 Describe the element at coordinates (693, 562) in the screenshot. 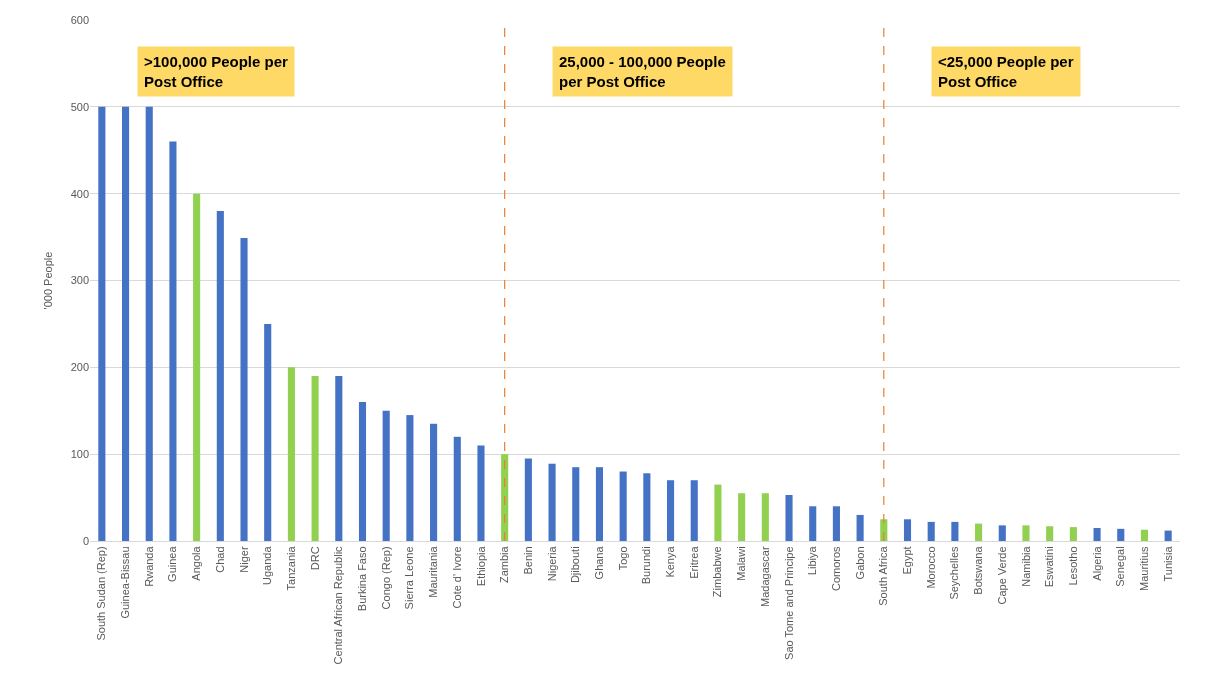

I see `x-tick-label: Eritrea` at that location.